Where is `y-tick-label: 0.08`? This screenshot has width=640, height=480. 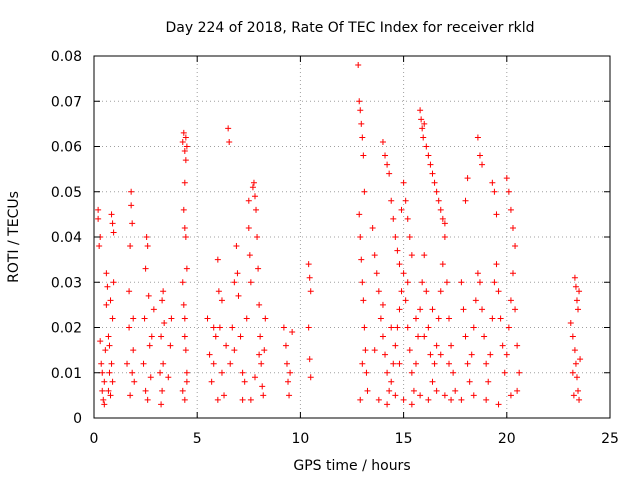
y-tick-label: 0.08 is located at coordinates (66, 57).